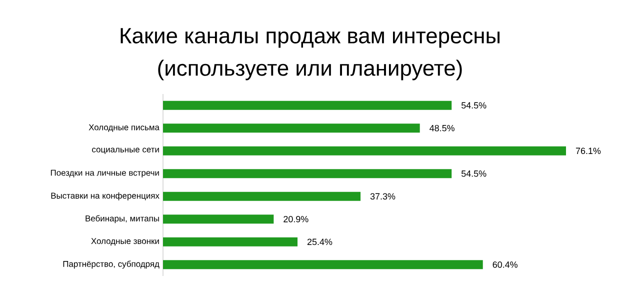 The width and height of the screenshot is (620, 306). Describe the element at coordinates (104, 174) in the screenshot. I see `y-tick-label: Поездки на личные встречи` at that location.